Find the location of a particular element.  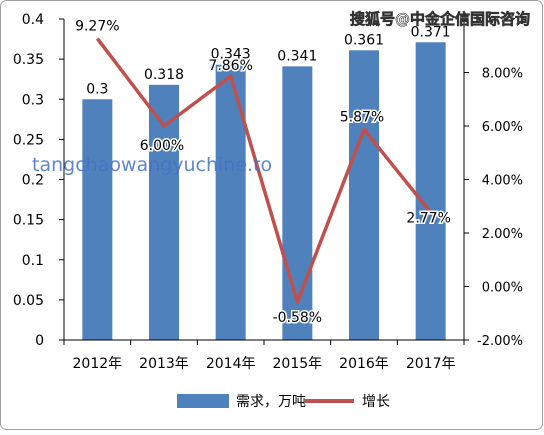

y-right-tick-label: 2.00% is located at coordinates (502, 234).